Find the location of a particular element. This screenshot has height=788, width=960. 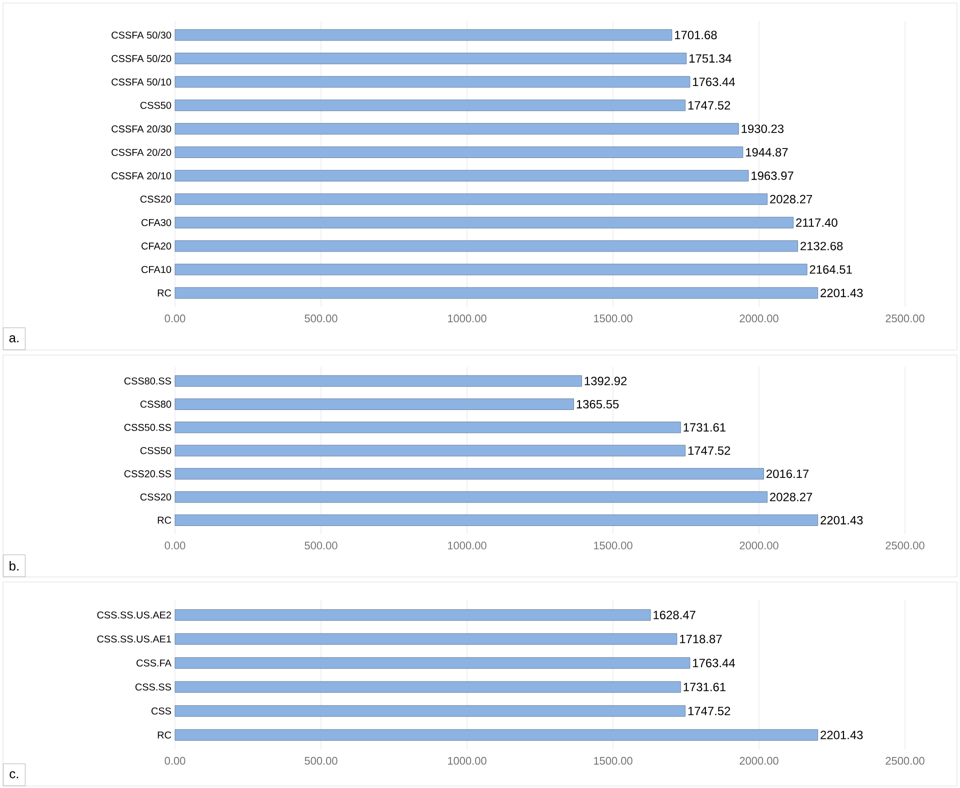

data-label: 2016.17 is located at coordinates (787, 474).